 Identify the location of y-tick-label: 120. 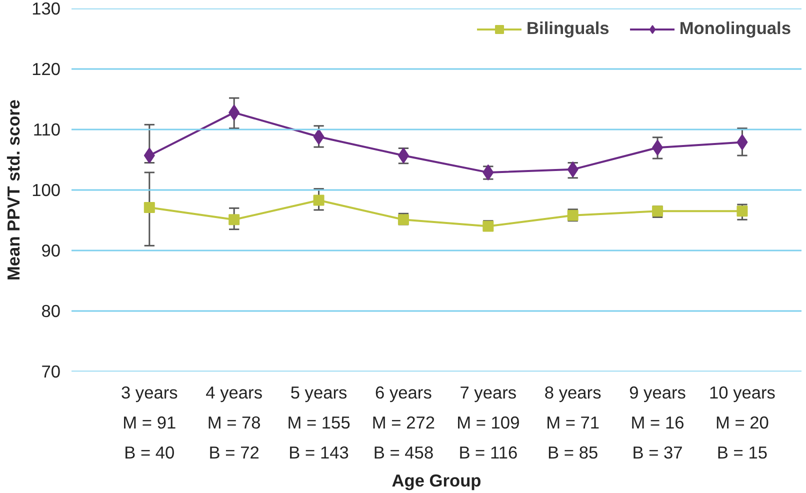
(46, 69).